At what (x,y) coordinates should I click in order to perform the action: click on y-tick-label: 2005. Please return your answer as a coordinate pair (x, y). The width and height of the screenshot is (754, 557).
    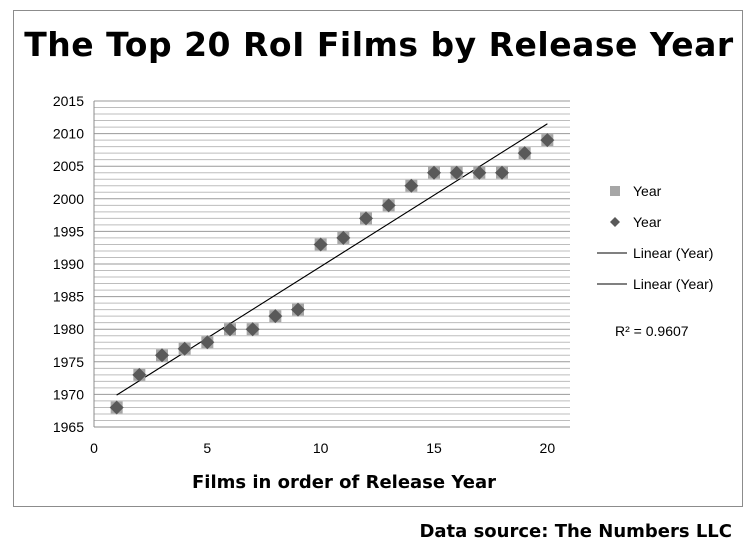
    Looking at the image, I should click on (68, 166).